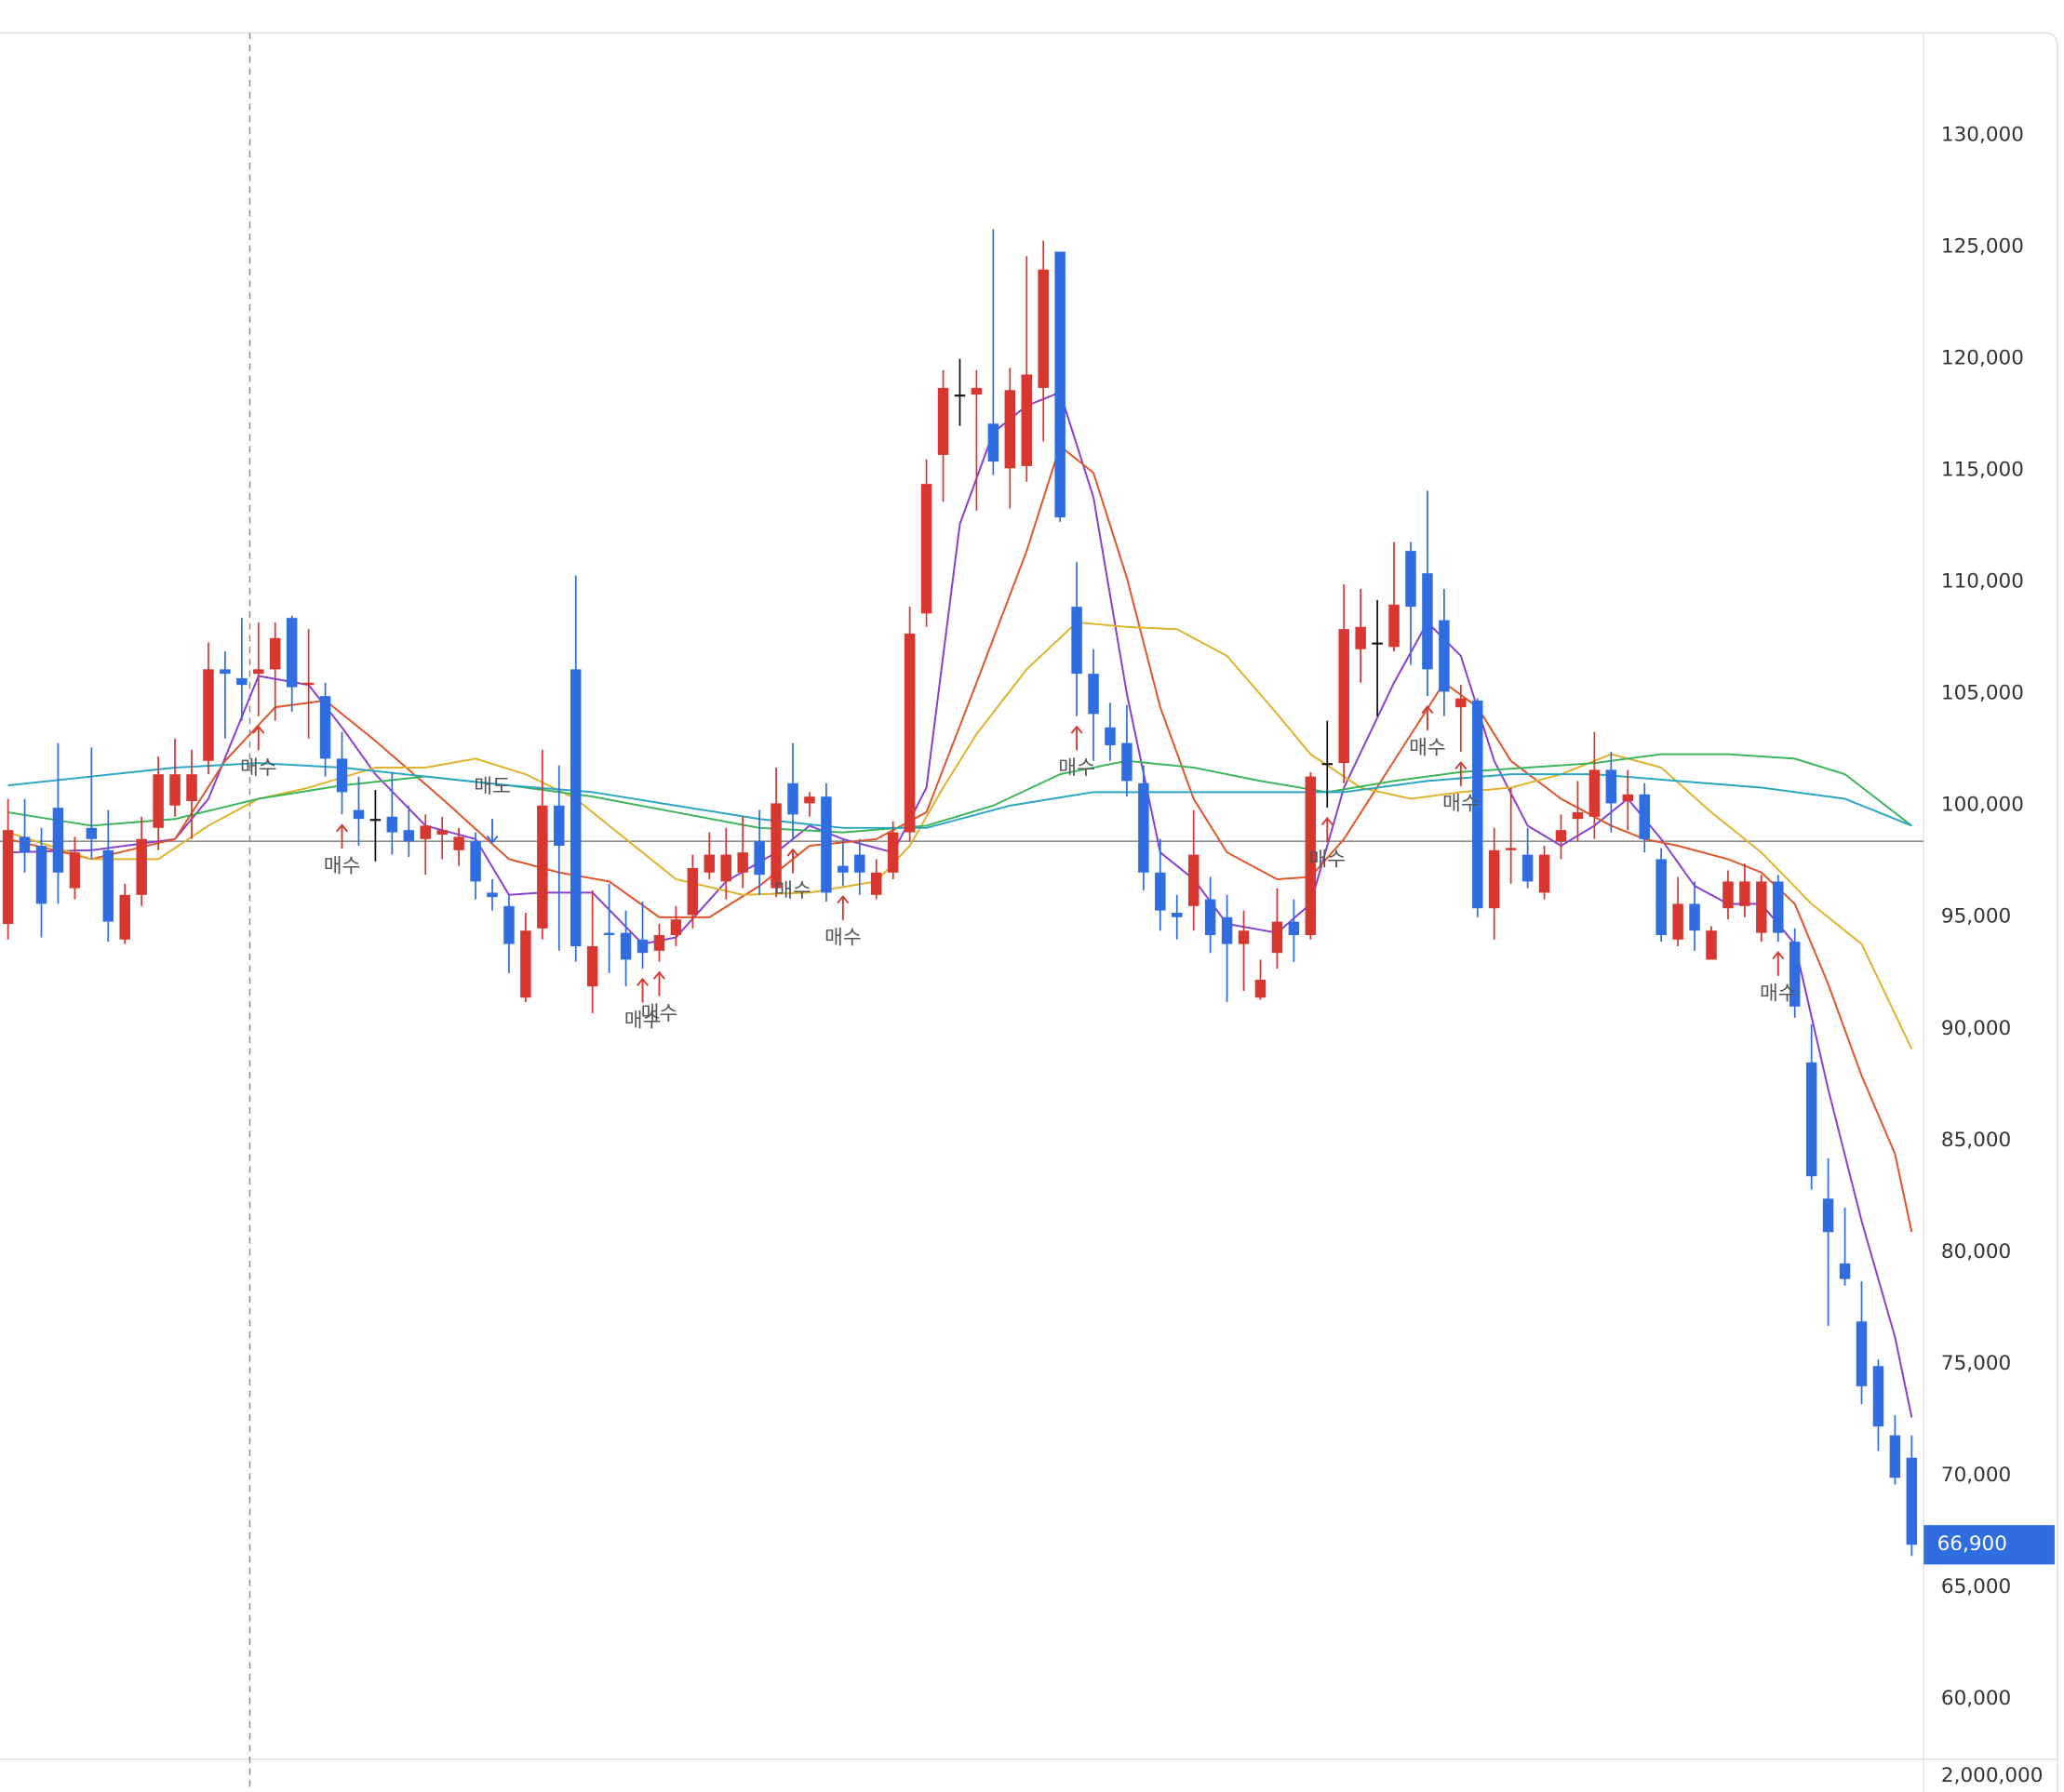  I want to click on y-tick-label: 60,000, so click(1976, 1699).